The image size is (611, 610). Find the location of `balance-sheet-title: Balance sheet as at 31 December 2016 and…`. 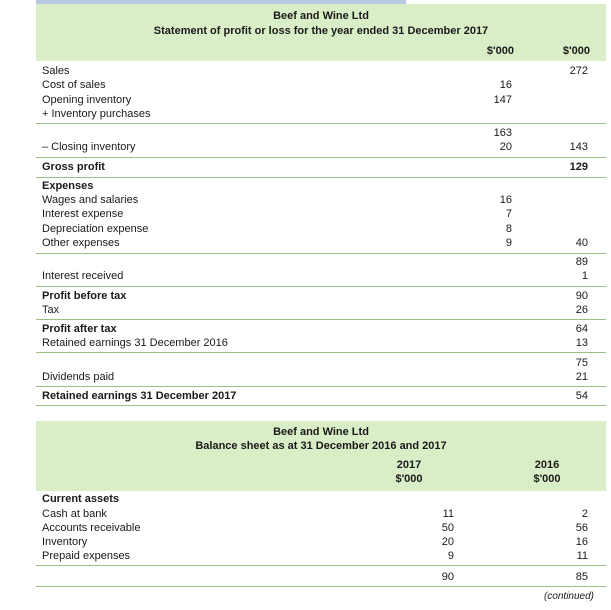

balance-sheet-title: Balance sheet as at 31 December 2016 and… is located at coordinates (321, 446).